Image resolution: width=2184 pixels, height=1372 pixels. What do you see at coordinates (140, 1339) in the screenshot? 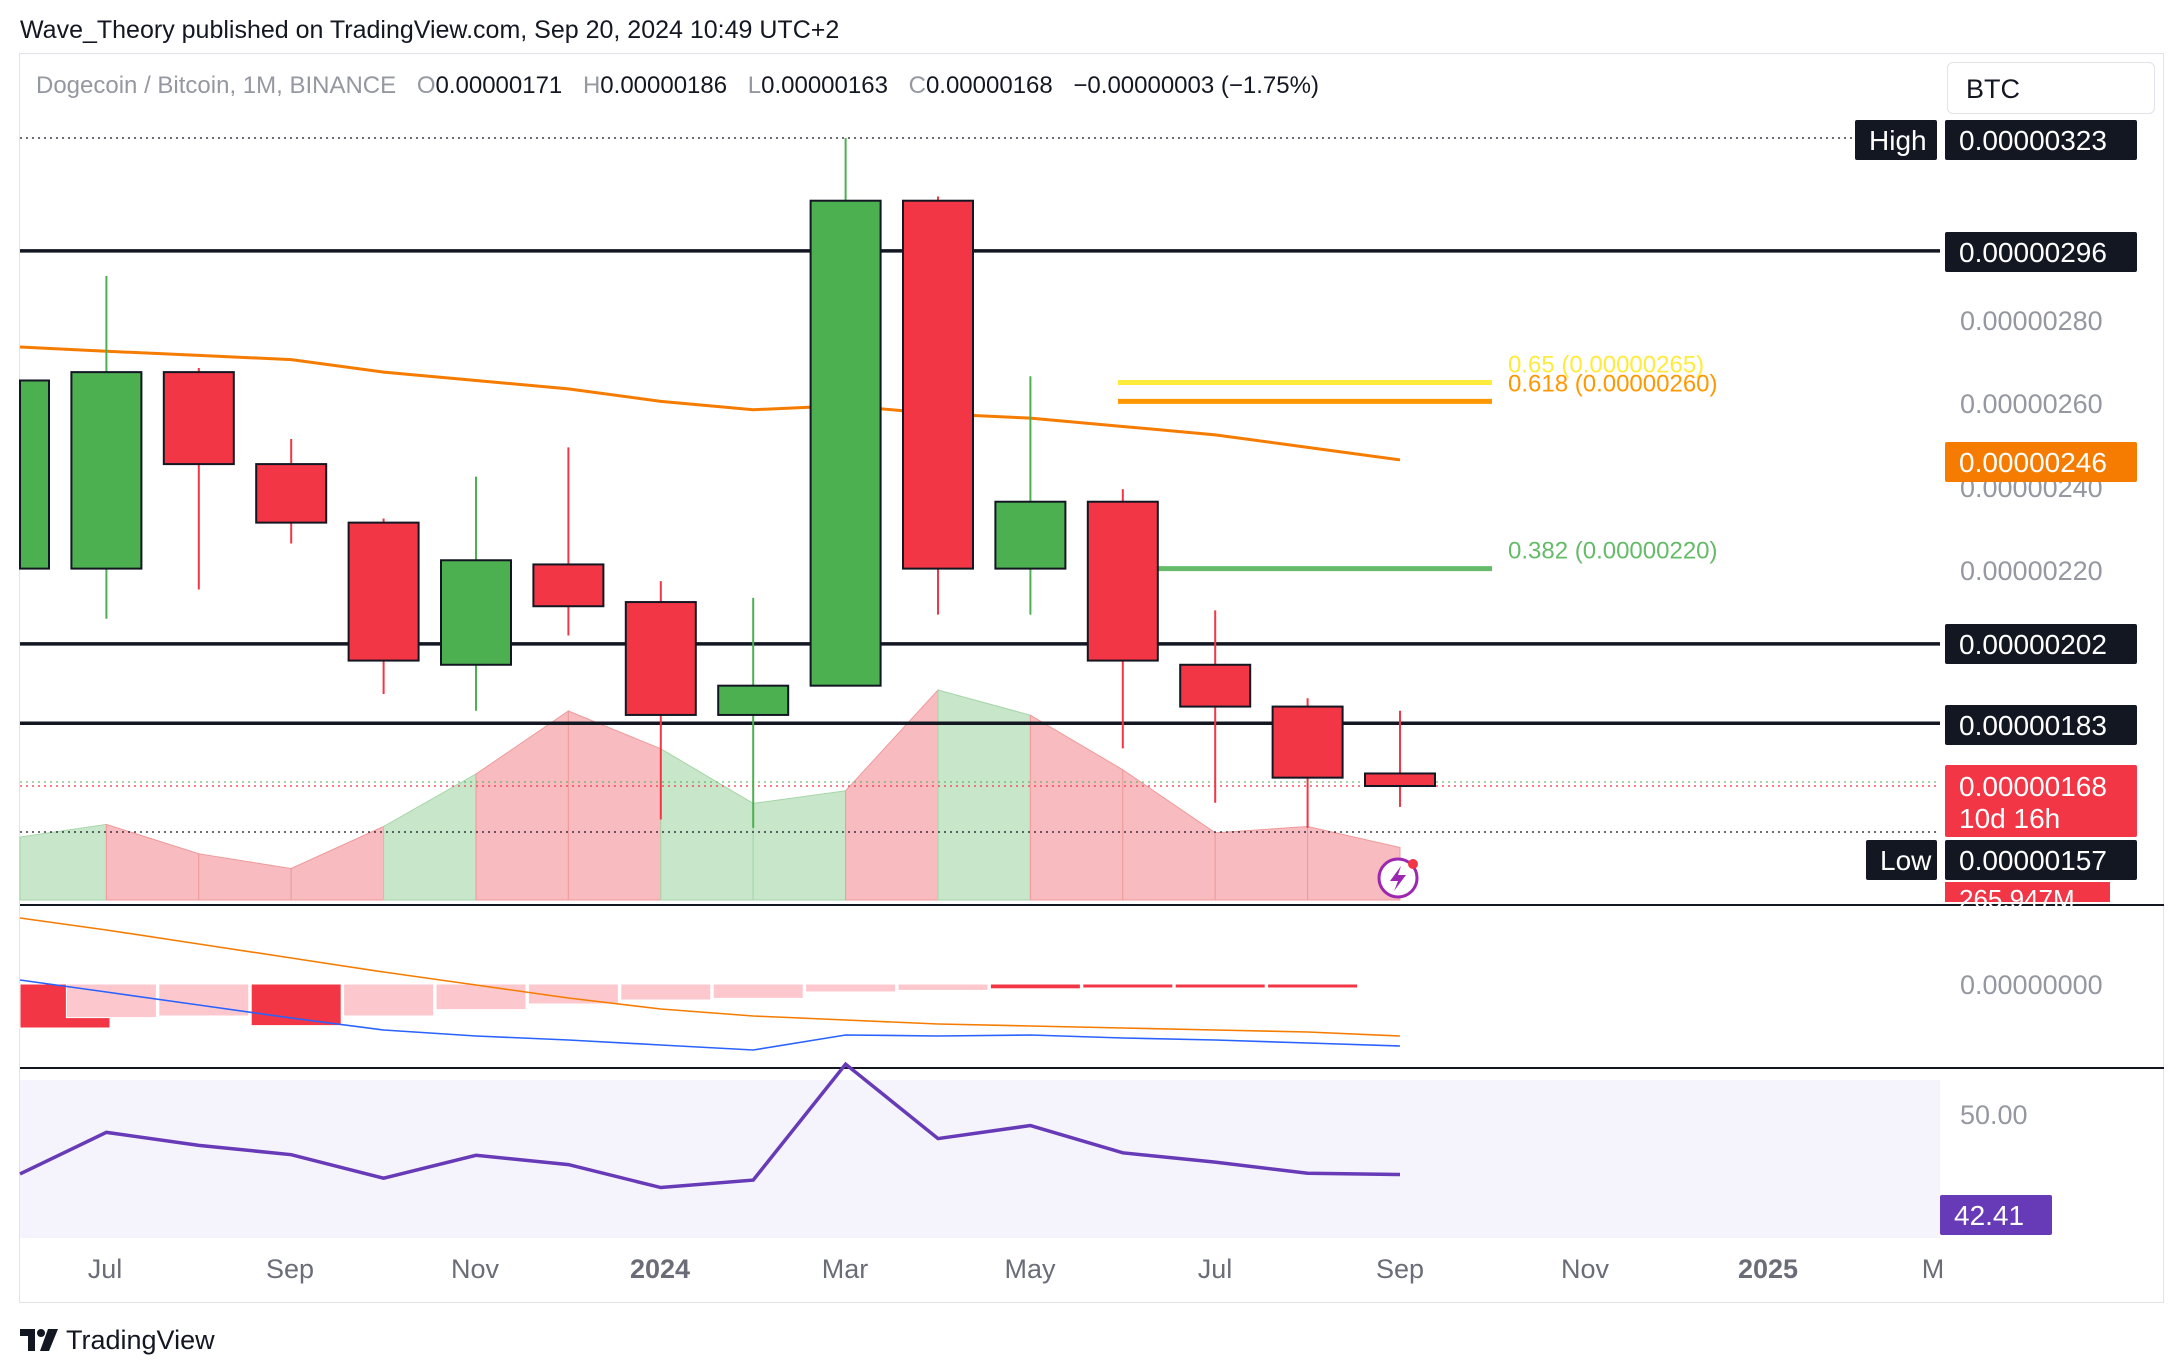
I see `brand-label: TradingView` at bounding box center [140, 1339].